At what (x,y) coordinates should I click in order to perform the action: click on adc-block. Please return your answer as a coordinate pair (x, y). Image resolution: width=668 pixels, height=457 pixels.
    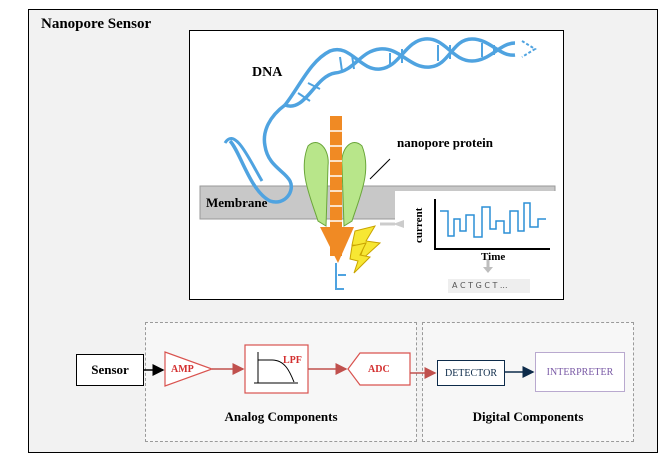
    Looking at the image, I should click on (379, 369).